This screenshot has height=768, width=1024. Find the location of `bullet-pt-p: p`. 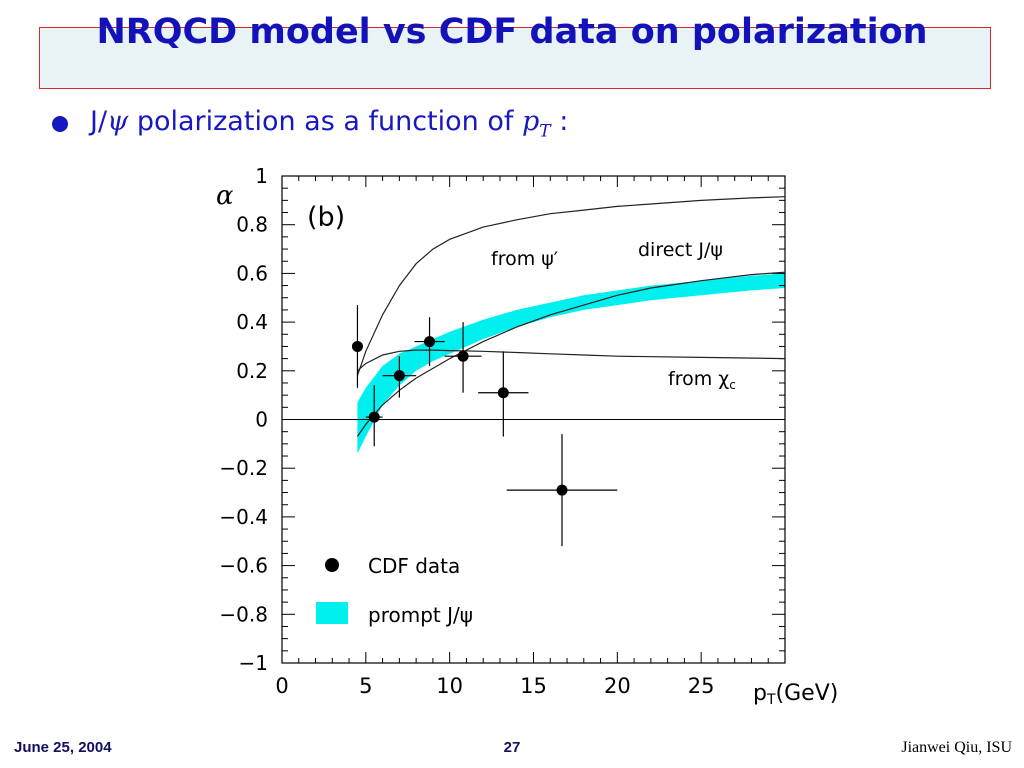

bullet-pt-p: p is located at coordinates (530, 122).